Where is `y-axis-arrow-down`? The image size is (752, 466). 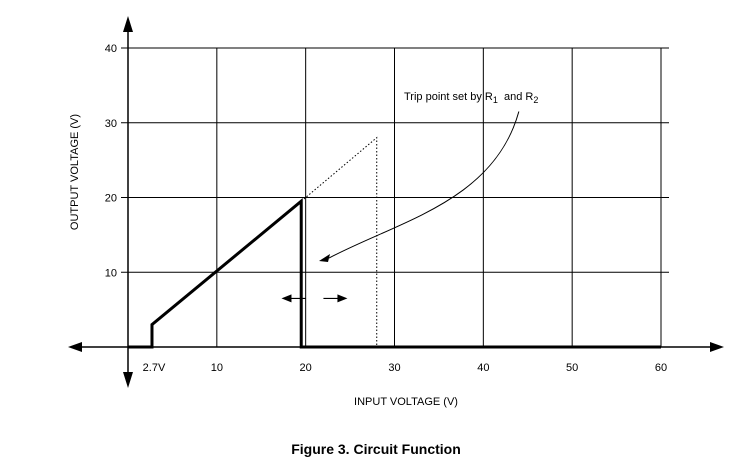
y-axis-arrow-down is located at coordinates (128, 380).